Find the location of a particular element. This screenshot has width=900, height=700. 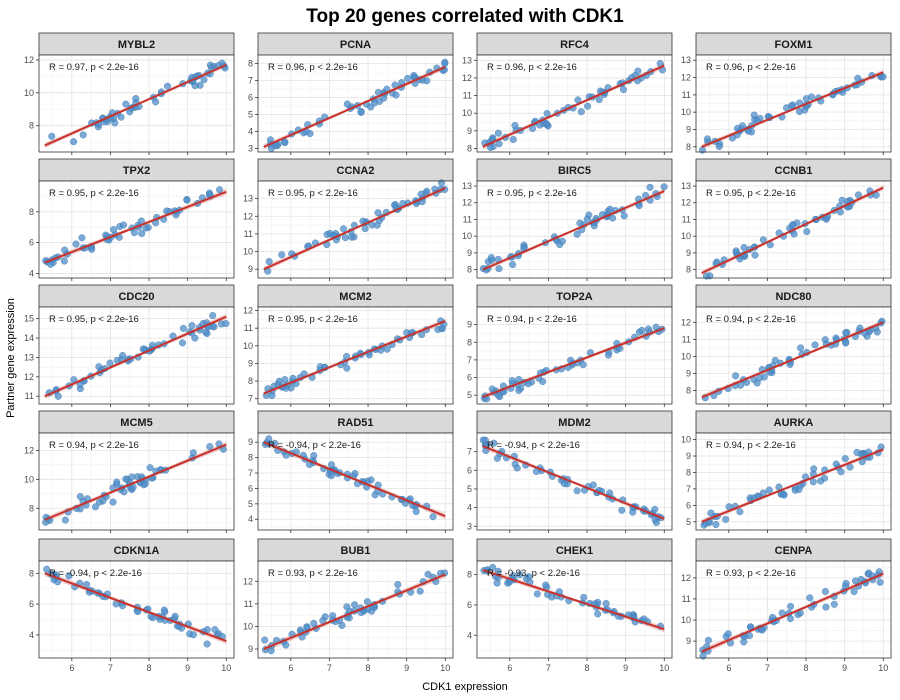

panel-mdm2: MDM2 R = -0.94, p < 2.2e-16 3 4 5 6 7 is located at coordinates (570, 471).